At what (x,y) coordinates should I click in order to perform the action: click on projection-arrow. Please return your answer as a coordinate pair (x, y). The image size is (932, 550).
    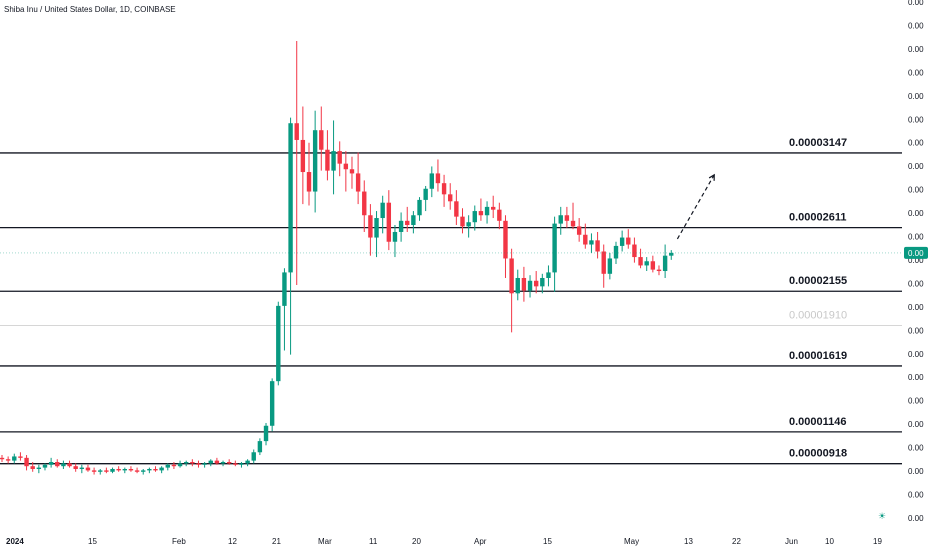
    Looking at the image, I should click on (695, 207).